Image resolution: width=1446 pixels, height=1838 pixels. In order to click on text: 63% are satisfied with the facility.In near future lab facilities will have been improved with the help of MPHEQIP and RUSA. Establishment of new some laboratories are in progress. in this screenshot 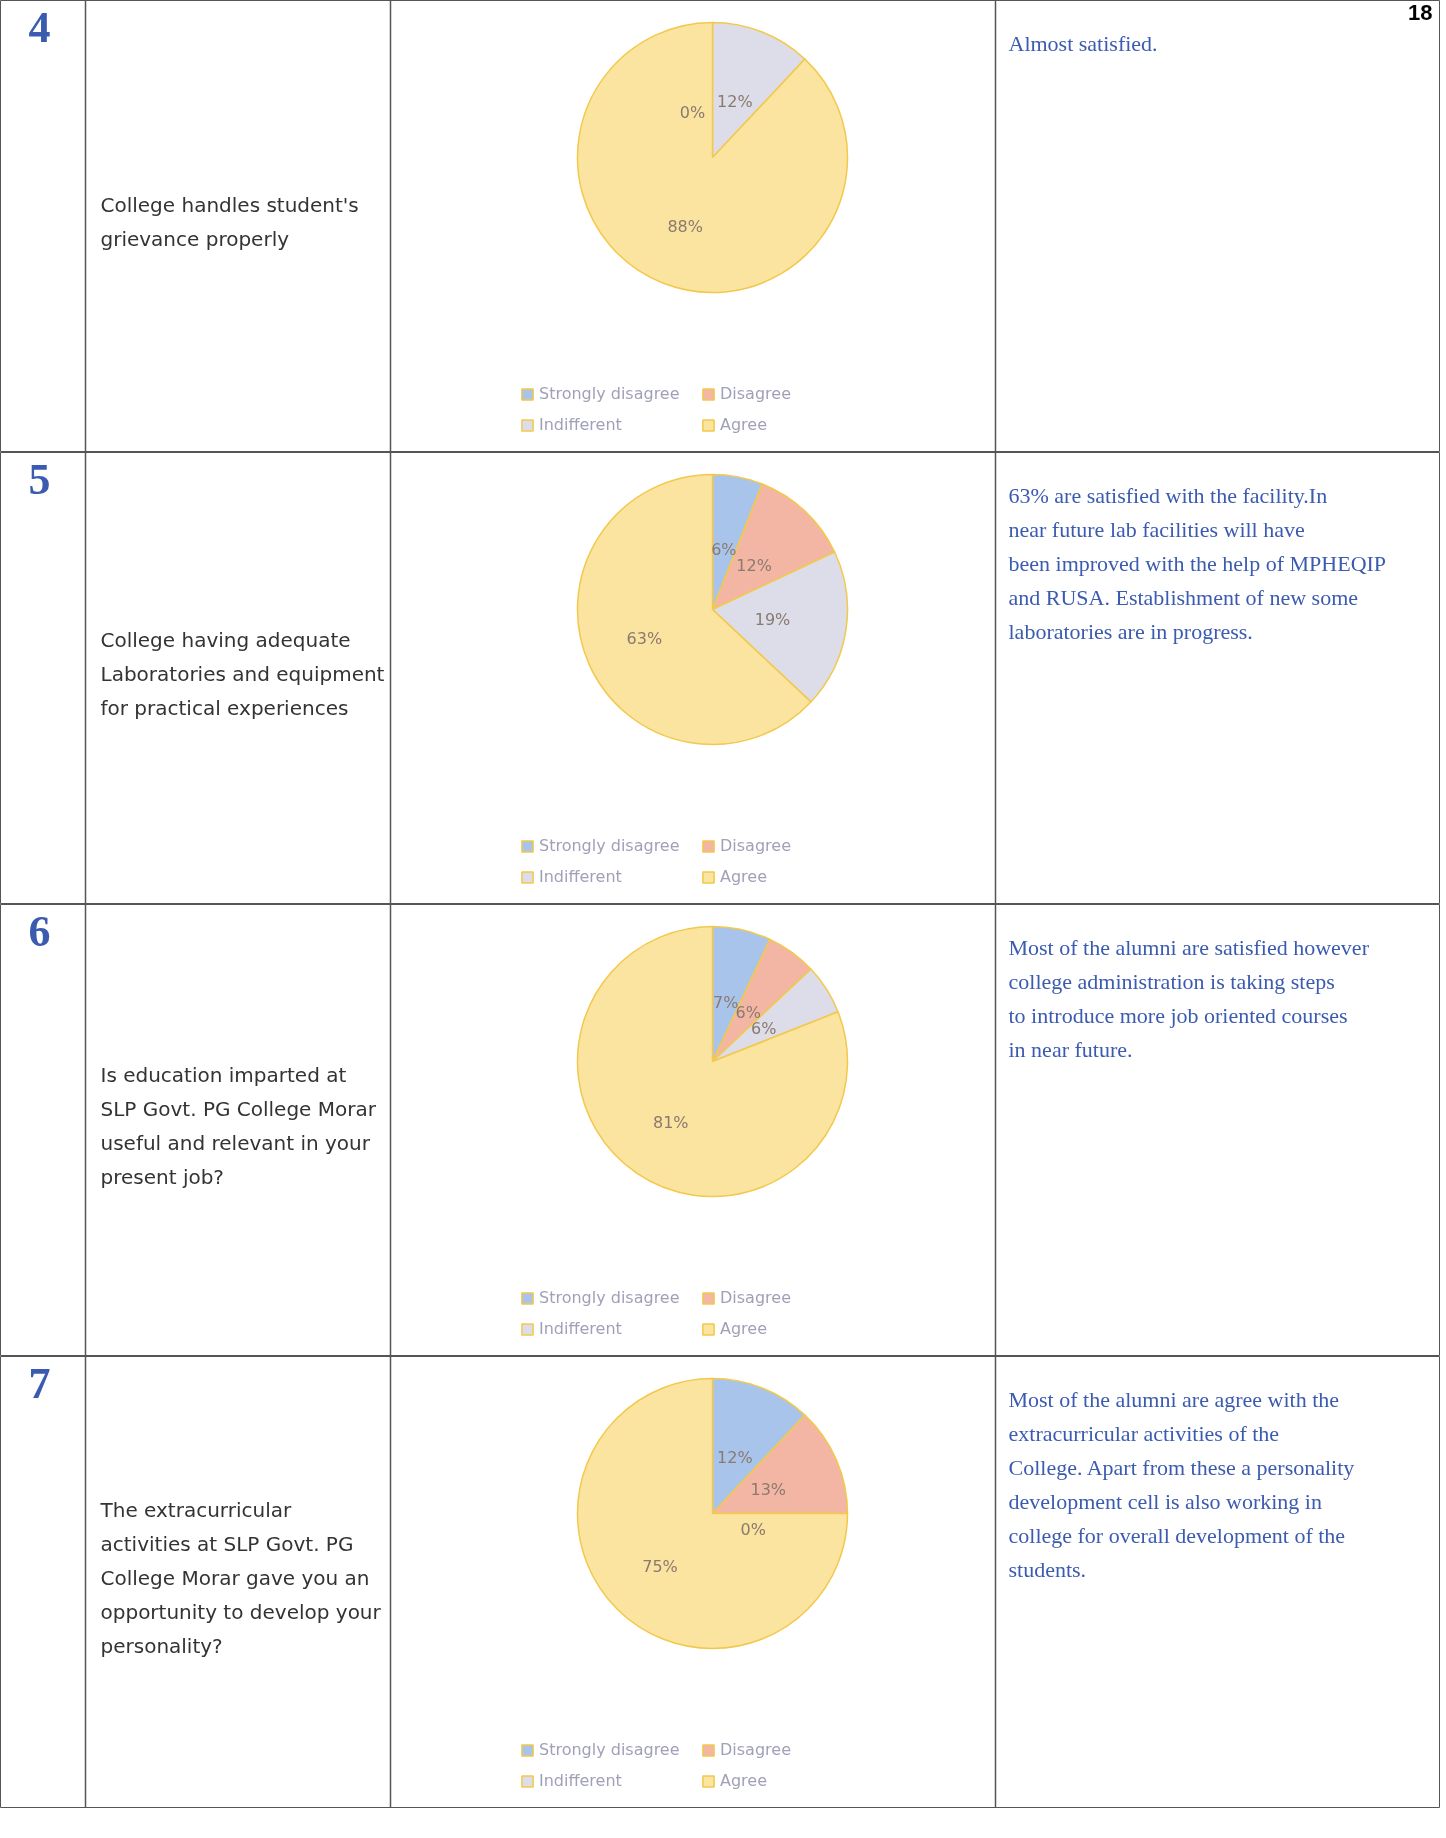, I will do `click(1197, 563)`.